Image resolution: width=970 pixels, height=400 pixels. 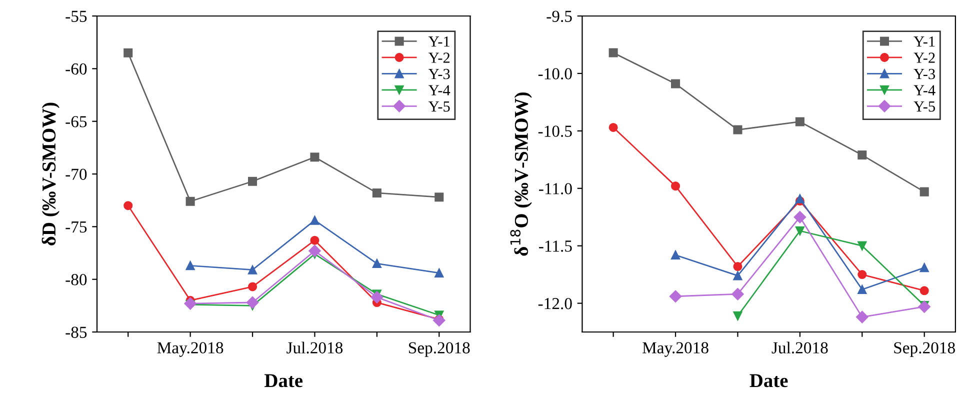 What do you see at coordinates (555, 246) in the screenshot?
I see `y-tick-label: -11.5` at bounding box center [555, 246].